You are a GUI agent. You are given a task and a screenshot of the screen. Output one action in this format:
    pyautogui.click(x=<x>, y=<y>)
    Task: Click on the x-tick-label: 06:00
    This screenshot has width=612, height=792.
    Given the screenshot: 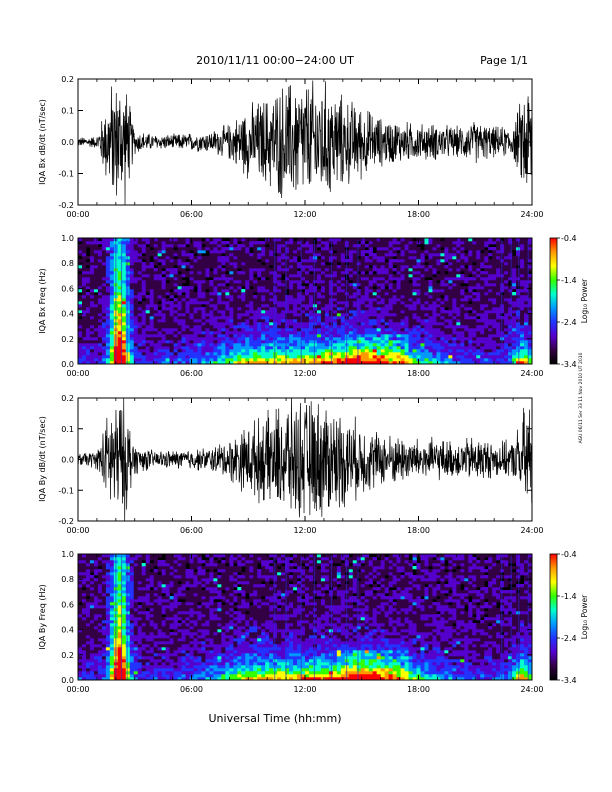 What is the action you would take?
    pyautogui.click(x=191, y=214)
    